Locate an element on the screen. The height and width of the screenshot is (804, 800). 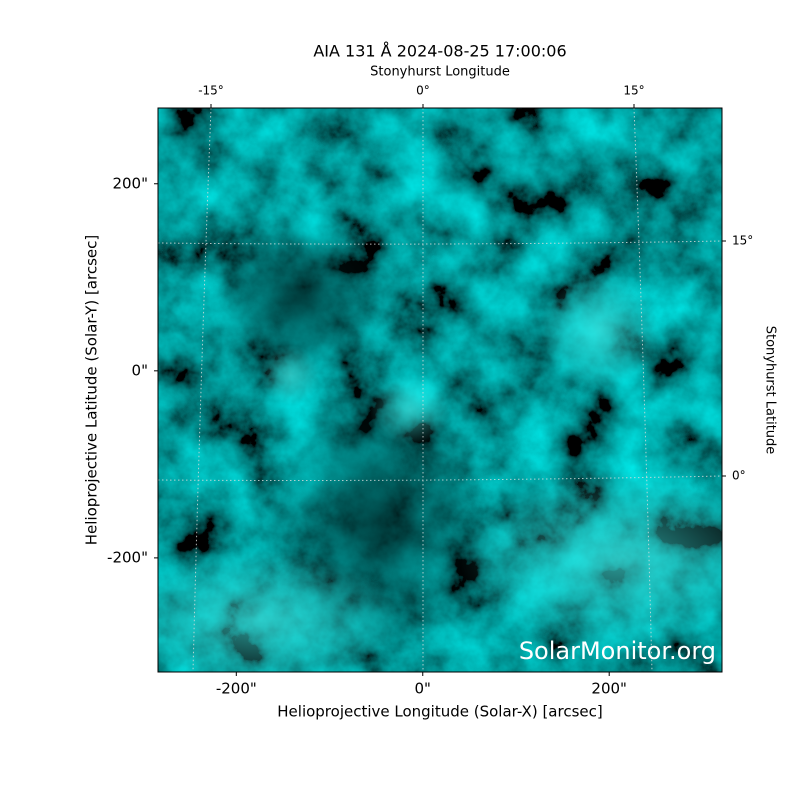
watermark: SolarMonitor.org is located at coordinates (617, 651).